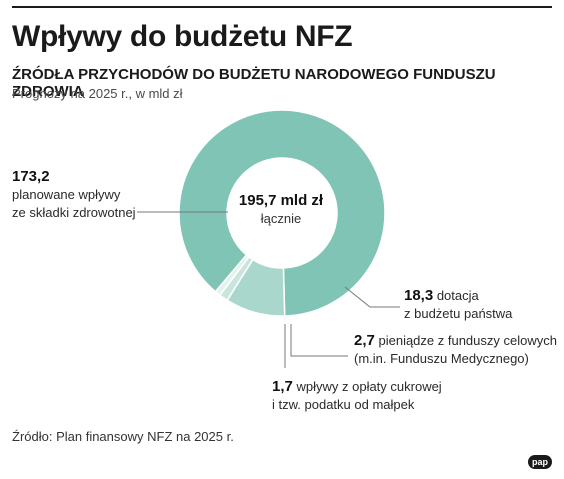 The image size is (564, 479). Describe the element at coordinates (343, 404) in the screenshot. I see `label-sugar-fee-text2: i tzw. podatku od małpek` at that location.